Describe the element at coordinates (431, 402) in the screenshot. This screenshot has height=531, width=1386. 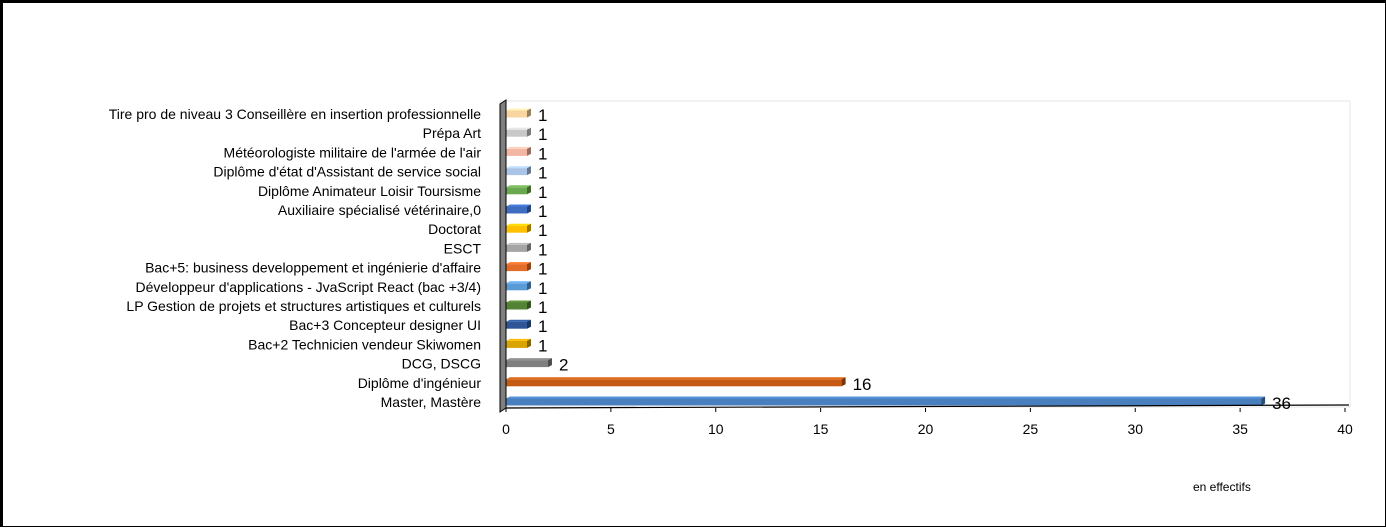
I see `category-label: Master, Mastère` at that location.